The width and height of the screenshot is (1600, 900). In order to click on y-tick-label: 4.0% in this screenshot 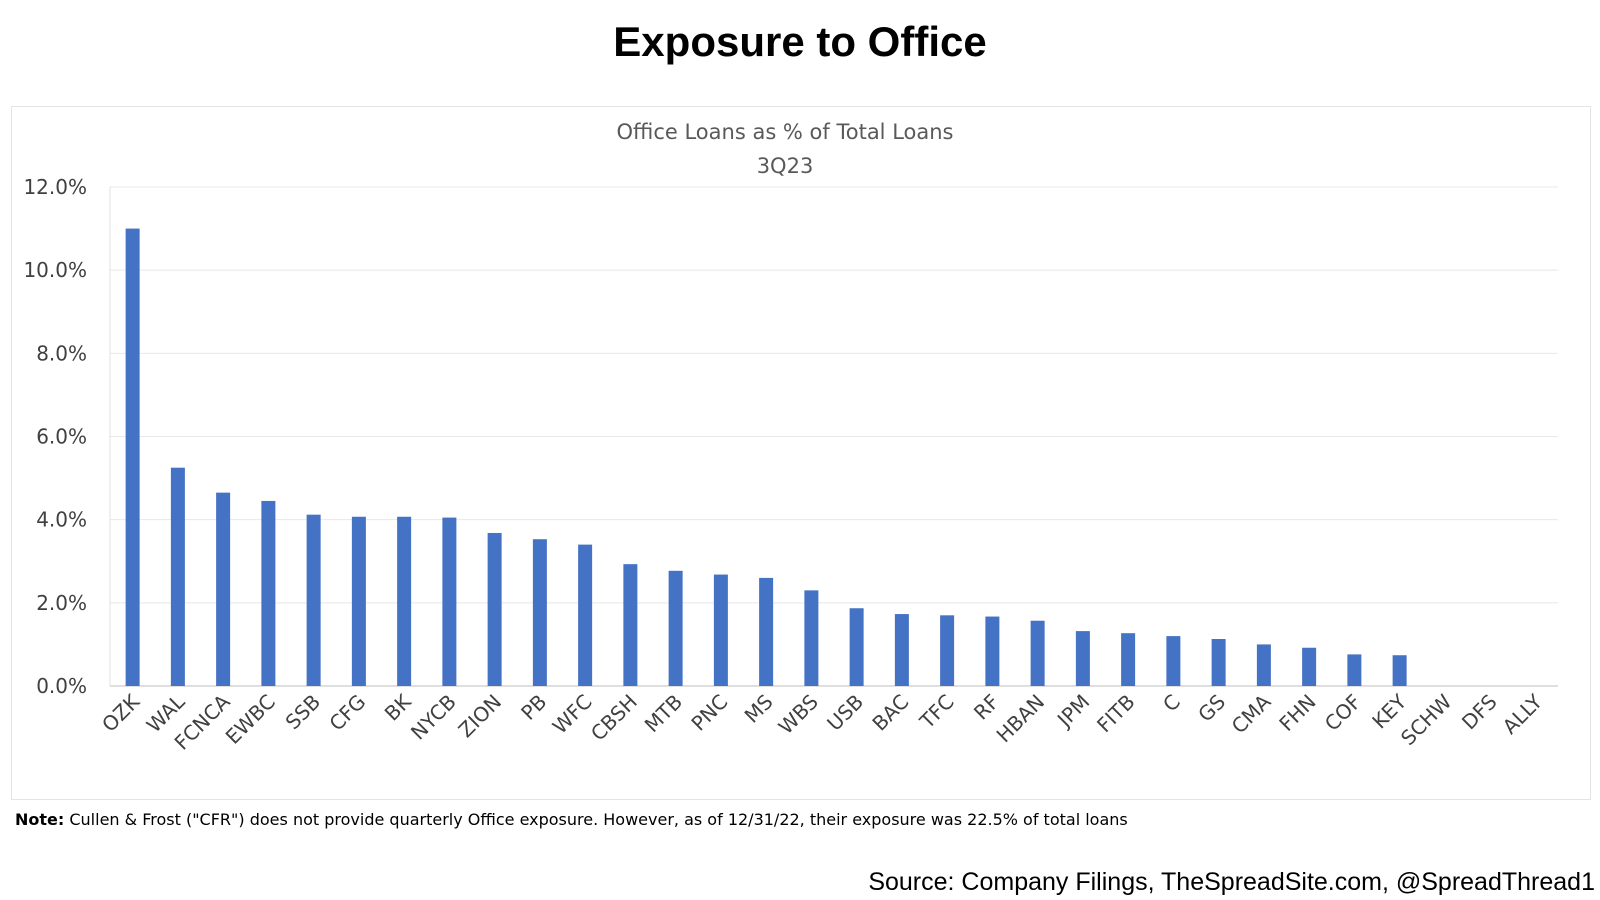, I will do `click(61, 520)`.